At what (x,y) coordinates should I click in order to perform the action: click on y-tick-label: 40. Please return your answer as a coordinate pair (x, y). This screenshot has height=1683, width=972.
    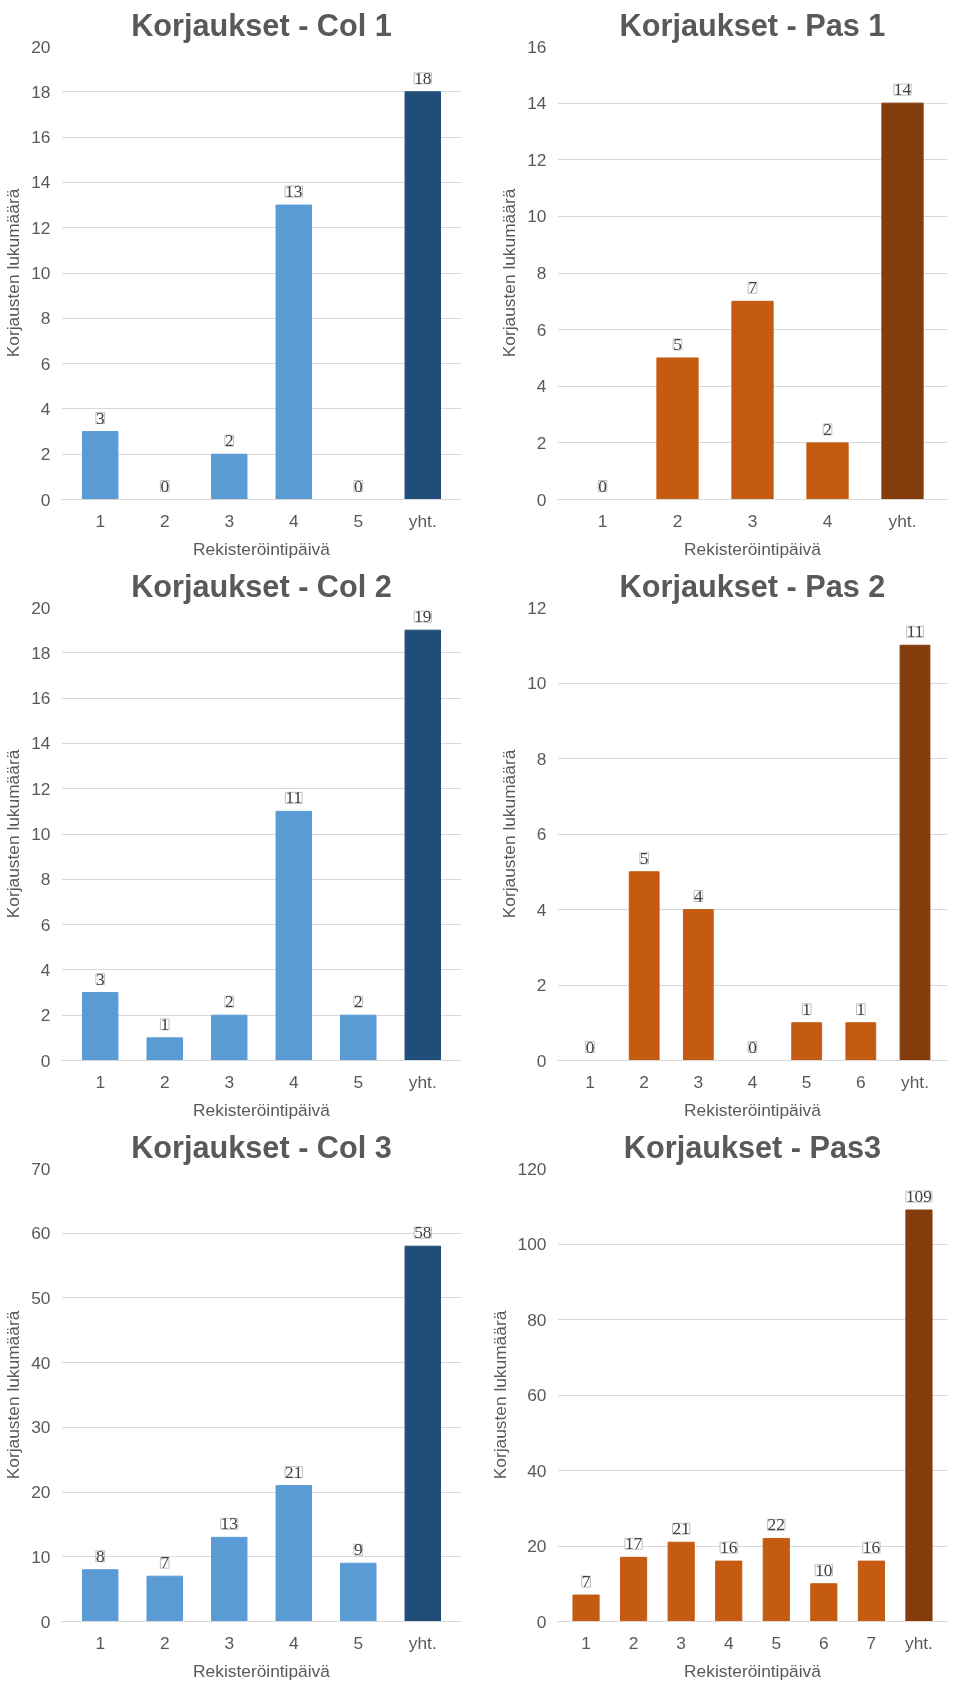
    Looking at the image, I should click on (41, 1362).